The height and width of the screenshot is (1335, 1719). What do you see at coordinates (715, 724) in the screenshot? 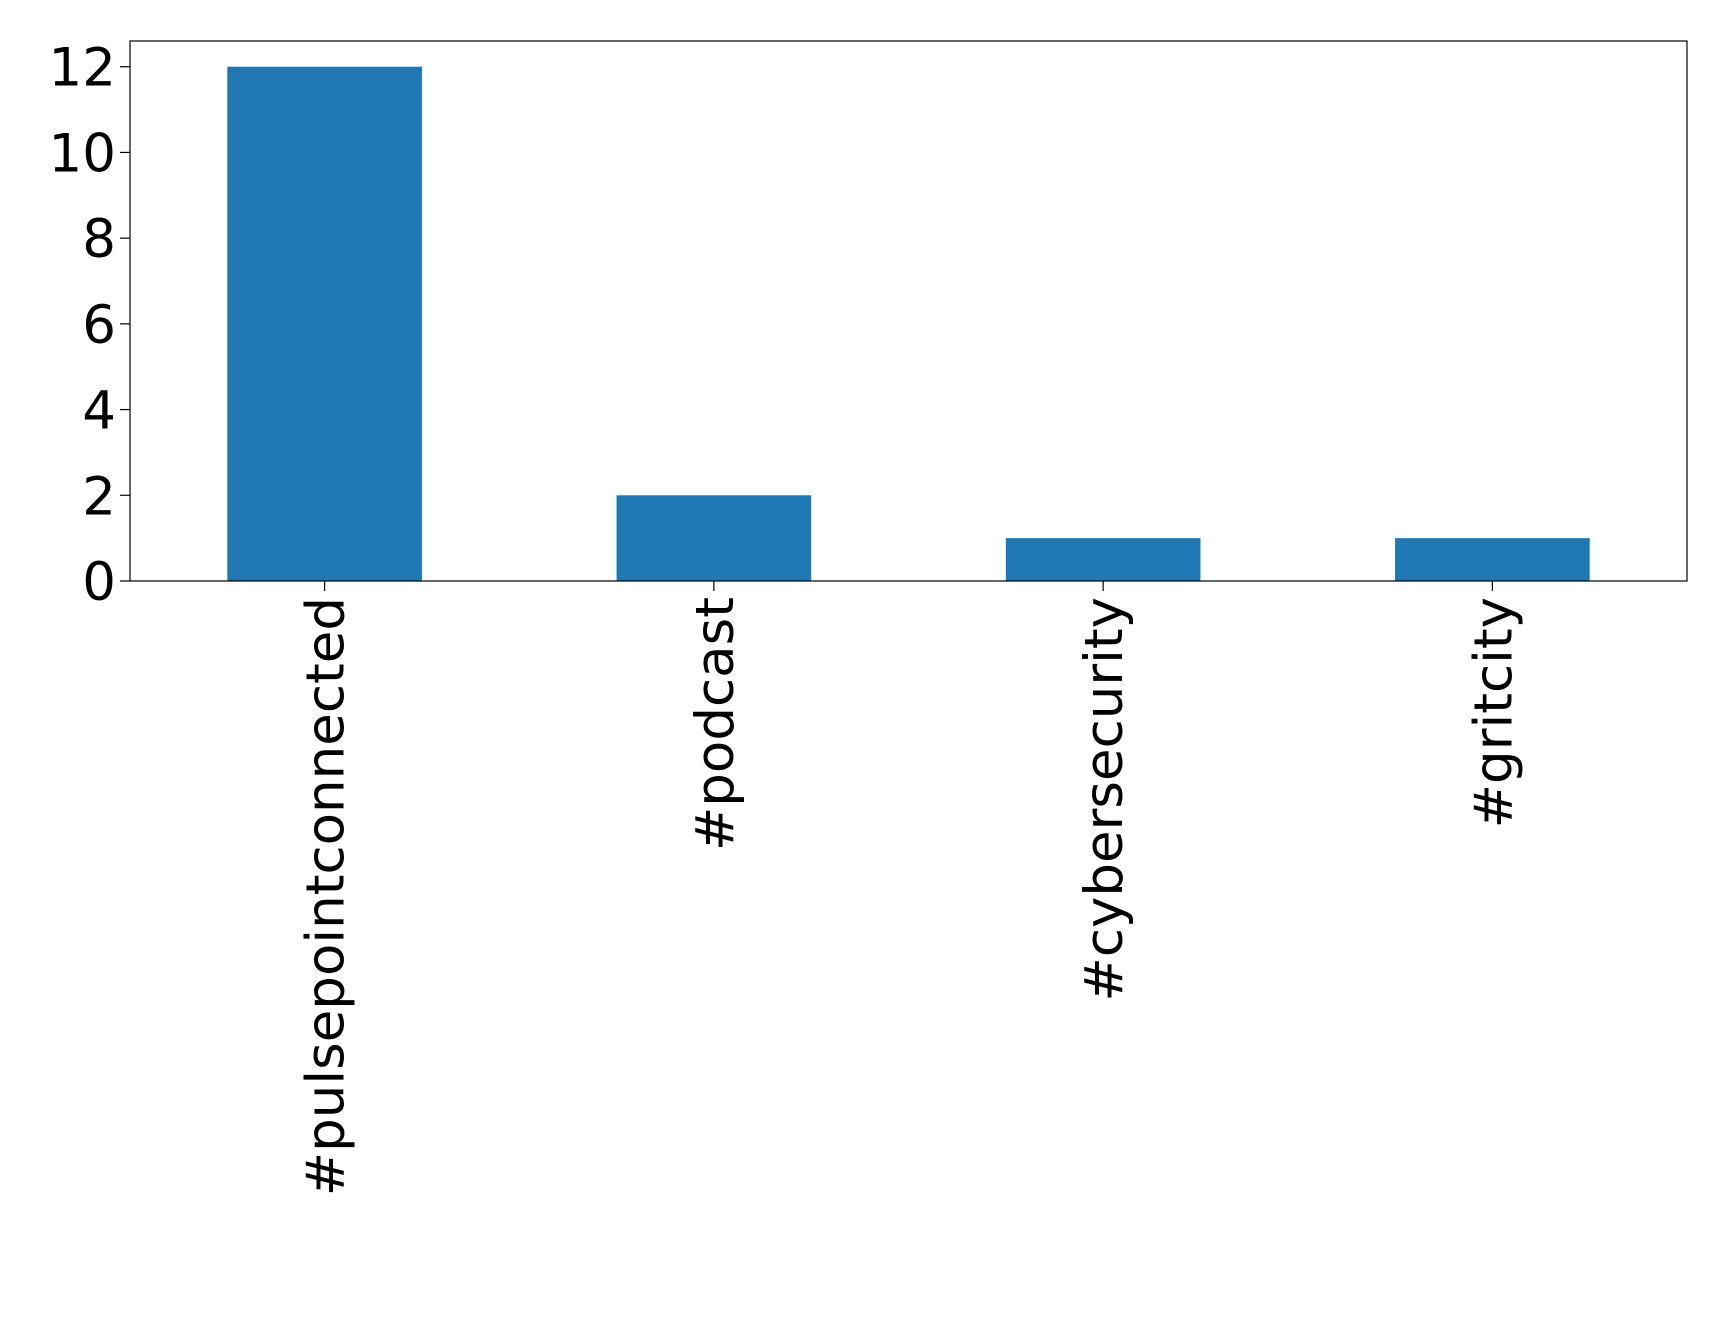
I see `x-tick-label: #podcast` at bounding box center [715, 724].